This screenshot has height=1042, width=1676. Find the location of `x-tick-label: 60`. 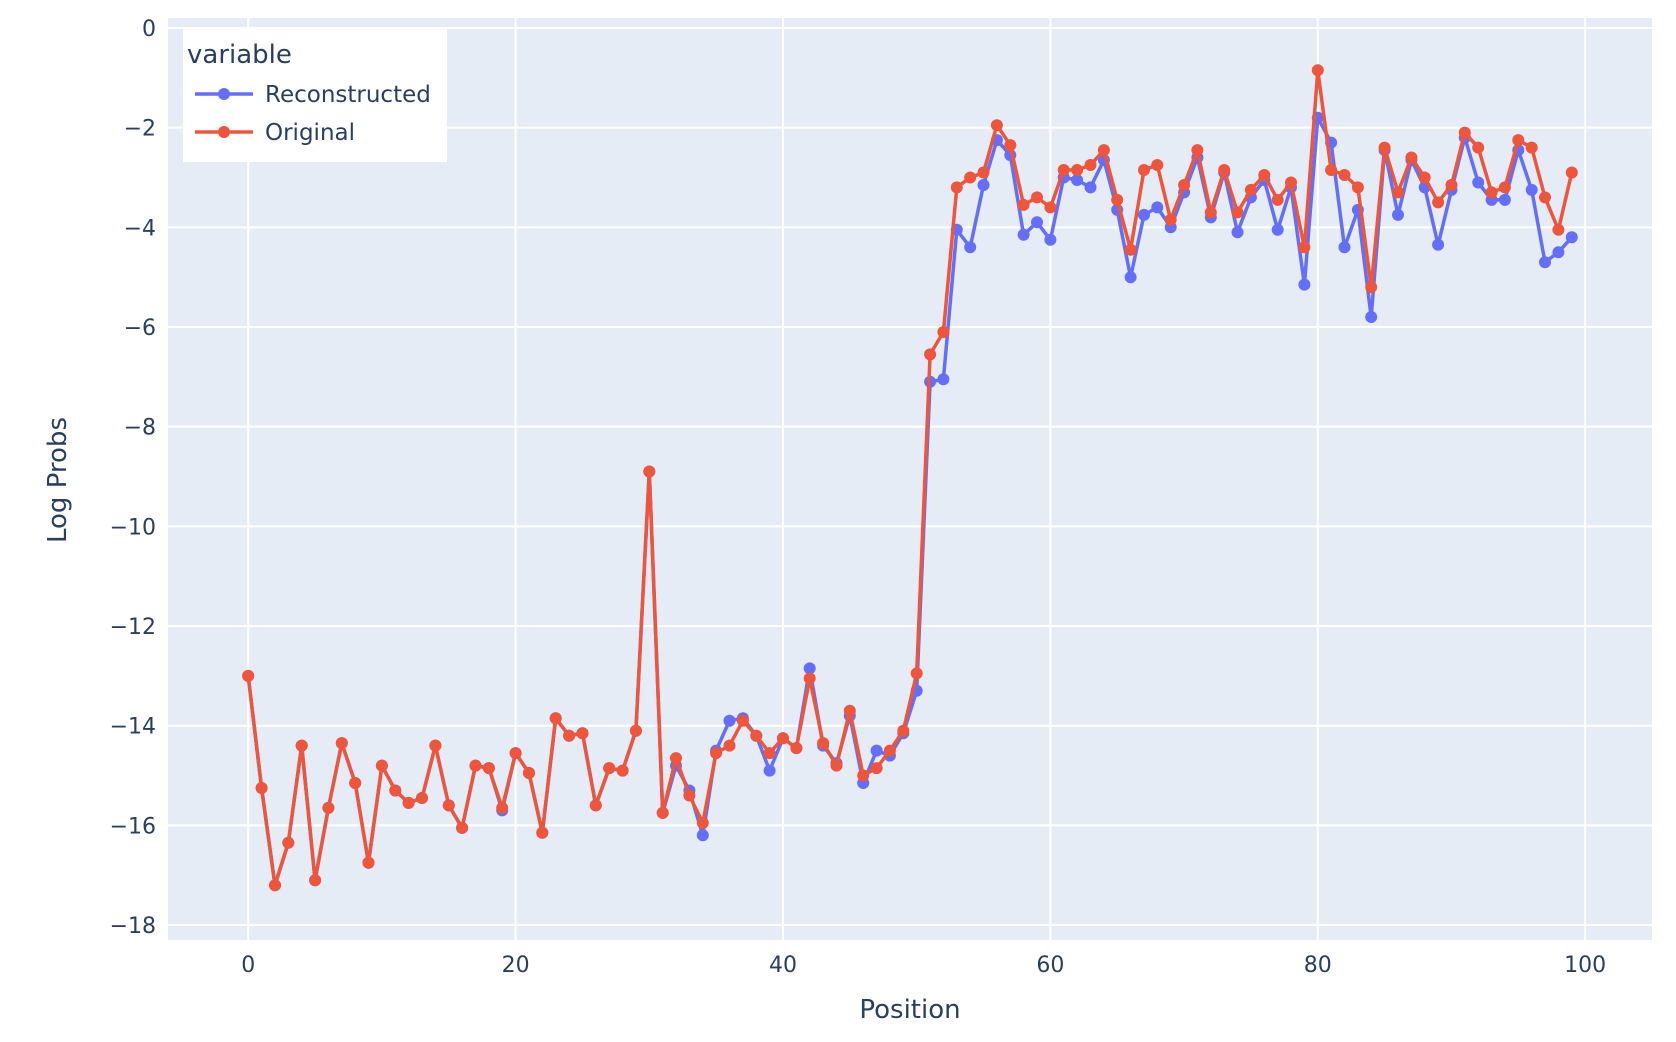

x-tick-label: 60 is located at coordinates (1050, 965).